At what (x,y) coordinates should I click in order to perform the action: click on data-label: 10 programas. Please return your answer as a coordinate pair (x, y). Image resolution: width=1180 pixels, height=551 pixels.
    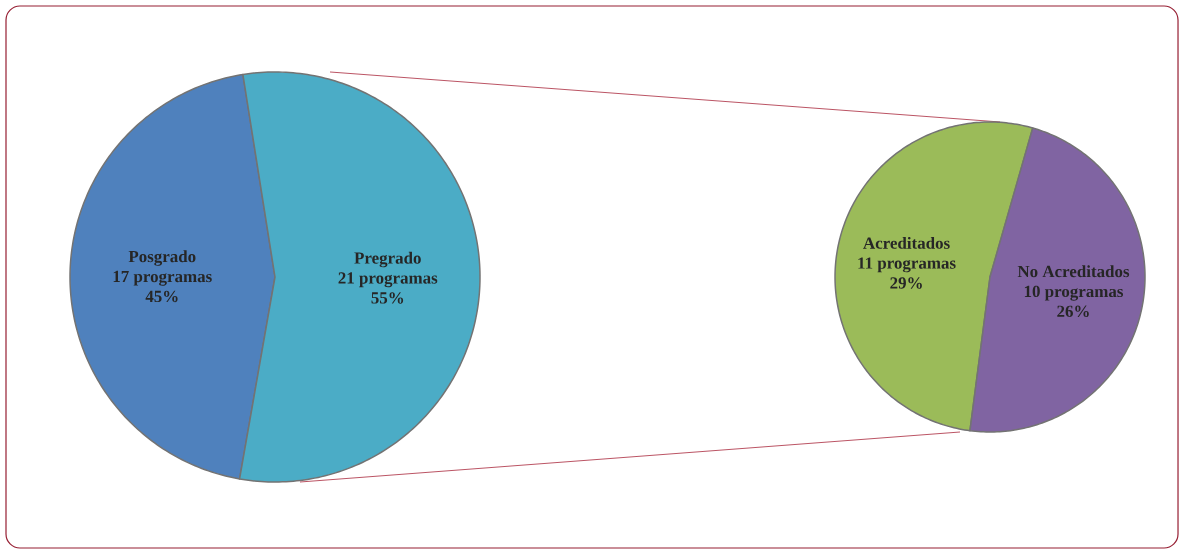
    Looking at the image, I should click on (1074, 293).